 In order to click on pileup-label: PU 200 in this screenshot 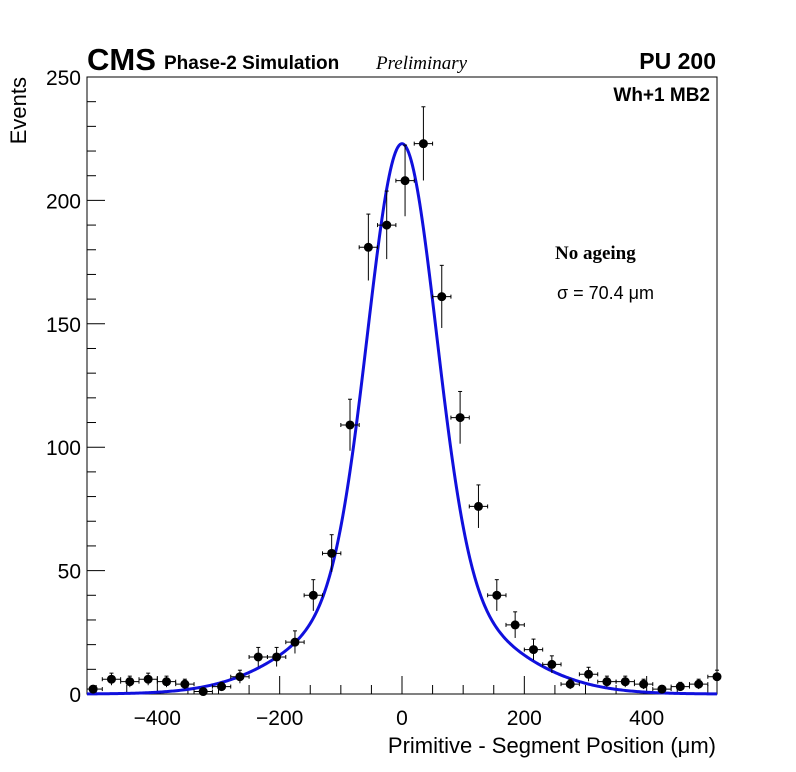, I will do `click(677, 61)`.